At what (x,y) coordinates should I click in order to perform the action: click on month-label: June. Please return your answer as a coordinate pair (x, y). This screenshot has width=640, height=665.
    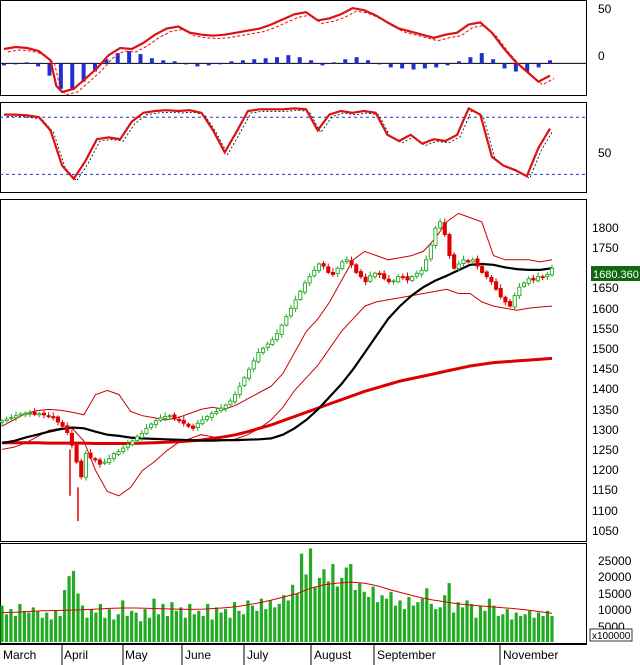
    Looking at the image, I should click on (198, 655).